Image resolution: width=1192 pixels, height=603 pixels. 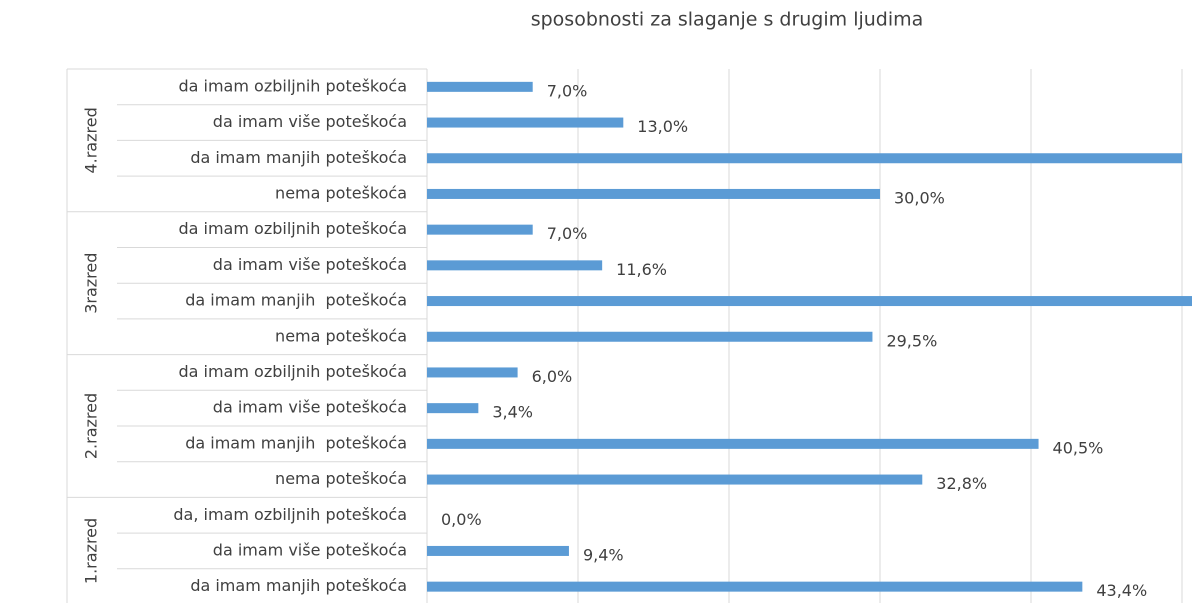 I want to click on data-label: 9,4%, so click(x=603, y=554).